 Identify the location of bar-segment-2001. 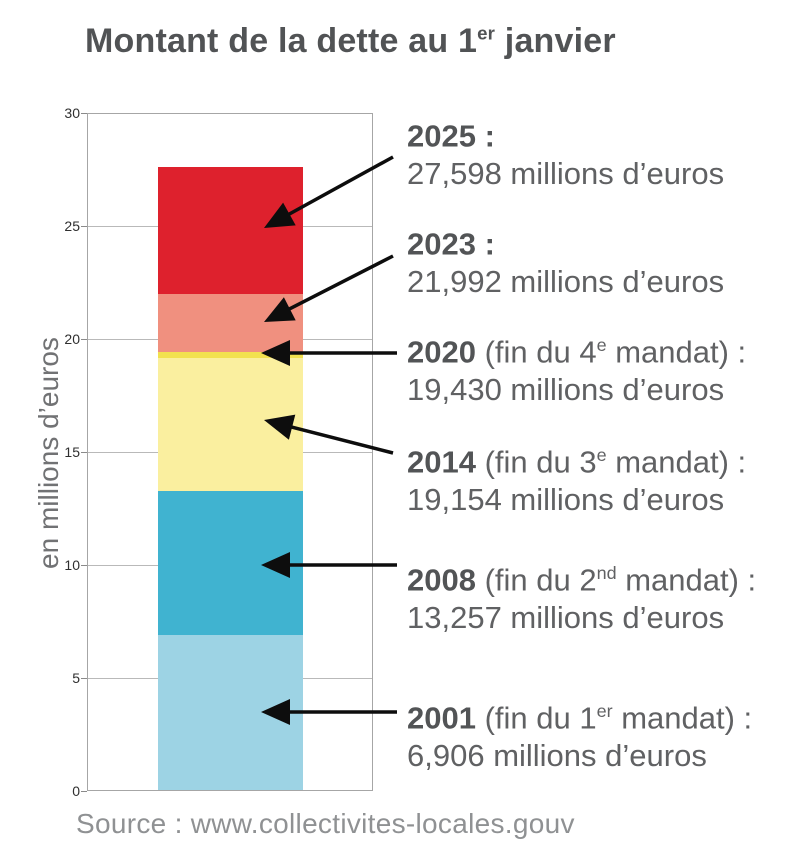
(230, 712).